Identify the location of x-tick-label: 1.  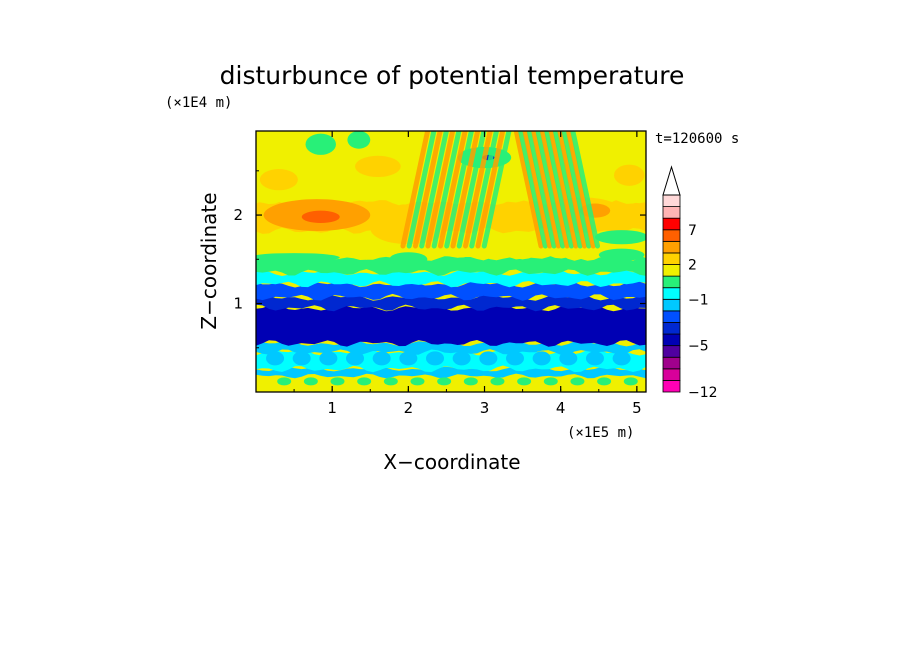
(332, 408).